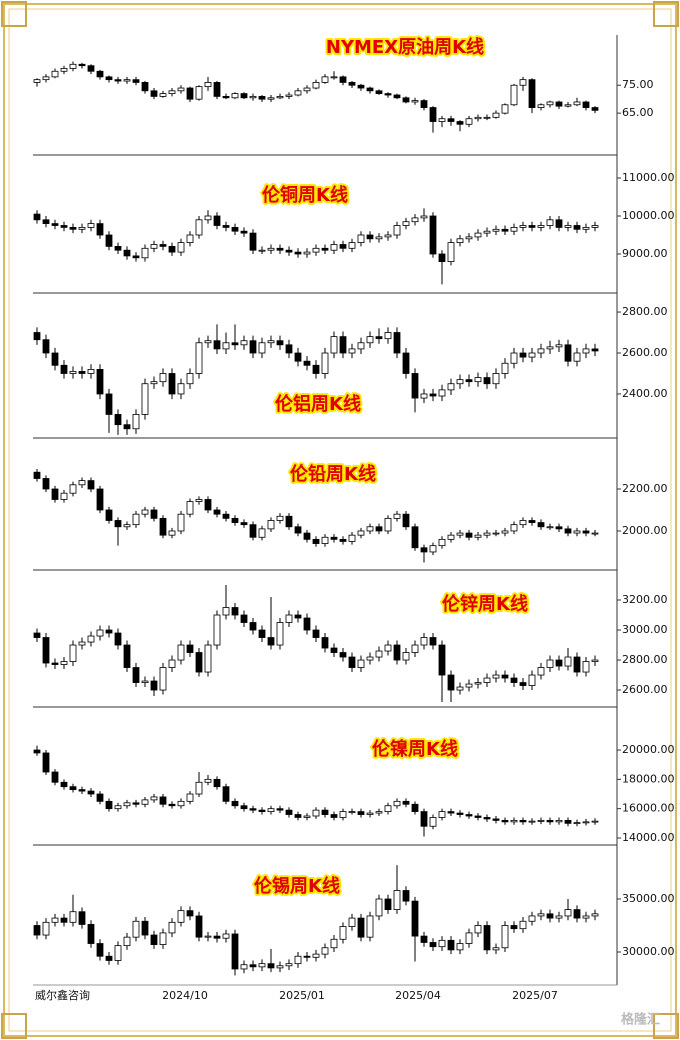 The width and height of the screenshot is (680, 1040). I want to click on y-tick-label: 10000.00, so click(648, 215).